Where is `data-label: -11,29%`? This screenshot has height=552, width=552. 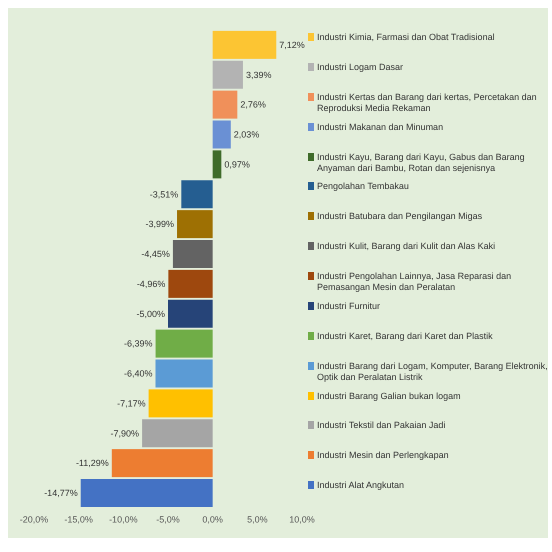
data-label: -11,29% is located at coordinates (92, 463).